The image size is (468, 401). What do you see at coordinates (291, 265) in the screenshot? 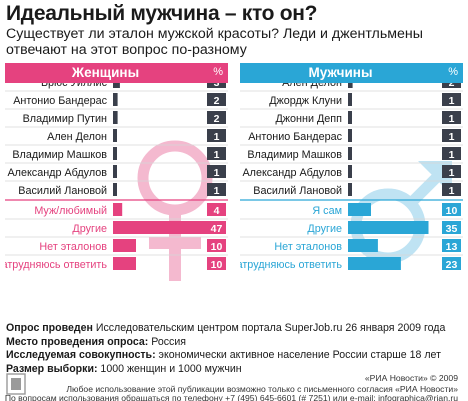
I see `men-category-label: Затрудняюсь ответить` at bounding box center [291, 265].